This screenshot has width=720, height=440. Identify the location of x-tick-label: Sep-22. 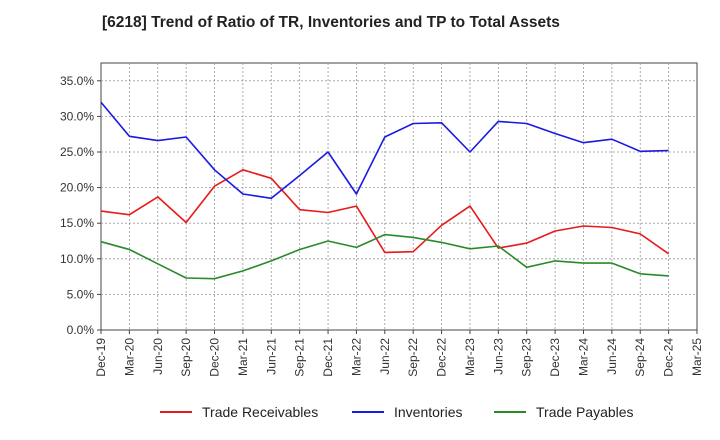
(413, 357).